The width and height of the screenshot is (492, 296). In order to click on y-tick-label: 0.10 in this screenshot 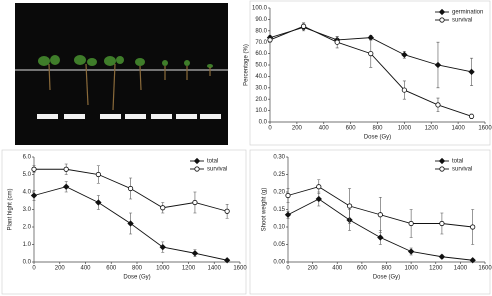, I will do `click(279, 228)`.